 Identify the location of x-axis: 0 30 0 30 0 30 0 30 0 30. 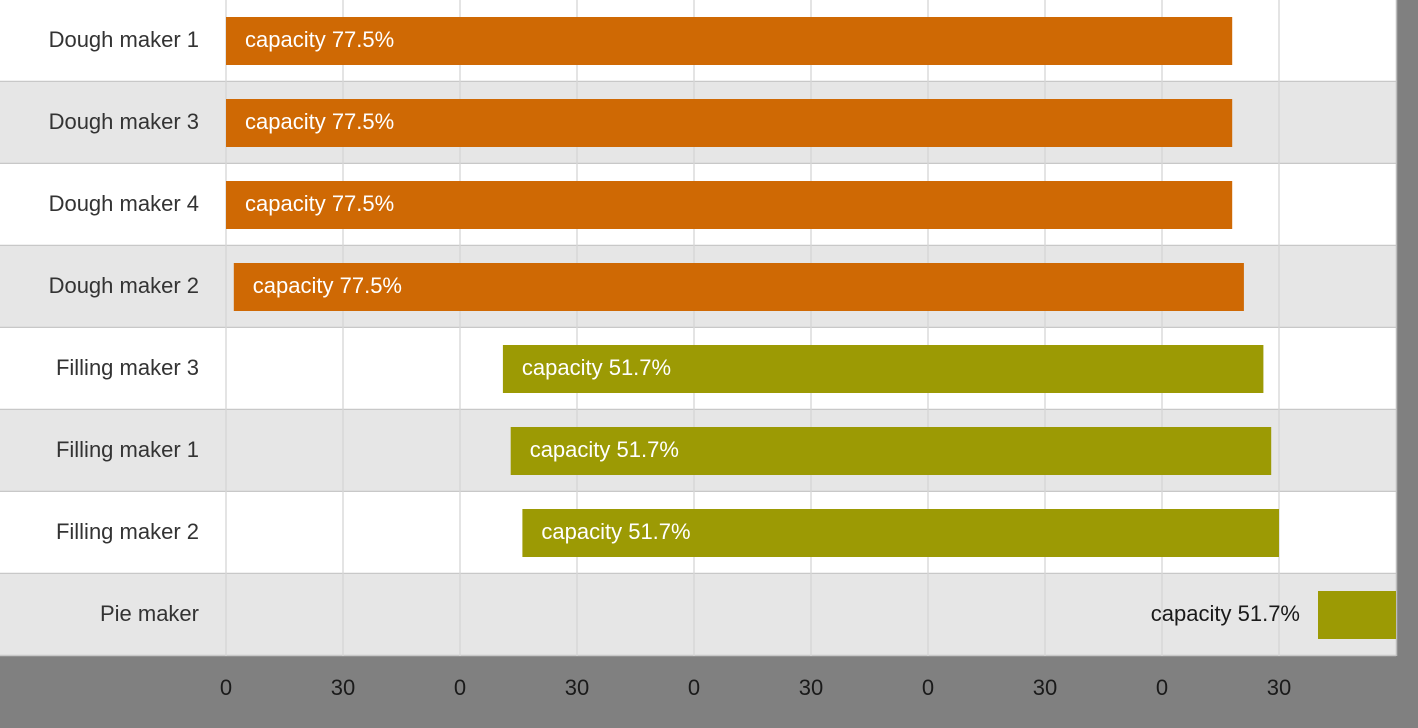
(755, 687).